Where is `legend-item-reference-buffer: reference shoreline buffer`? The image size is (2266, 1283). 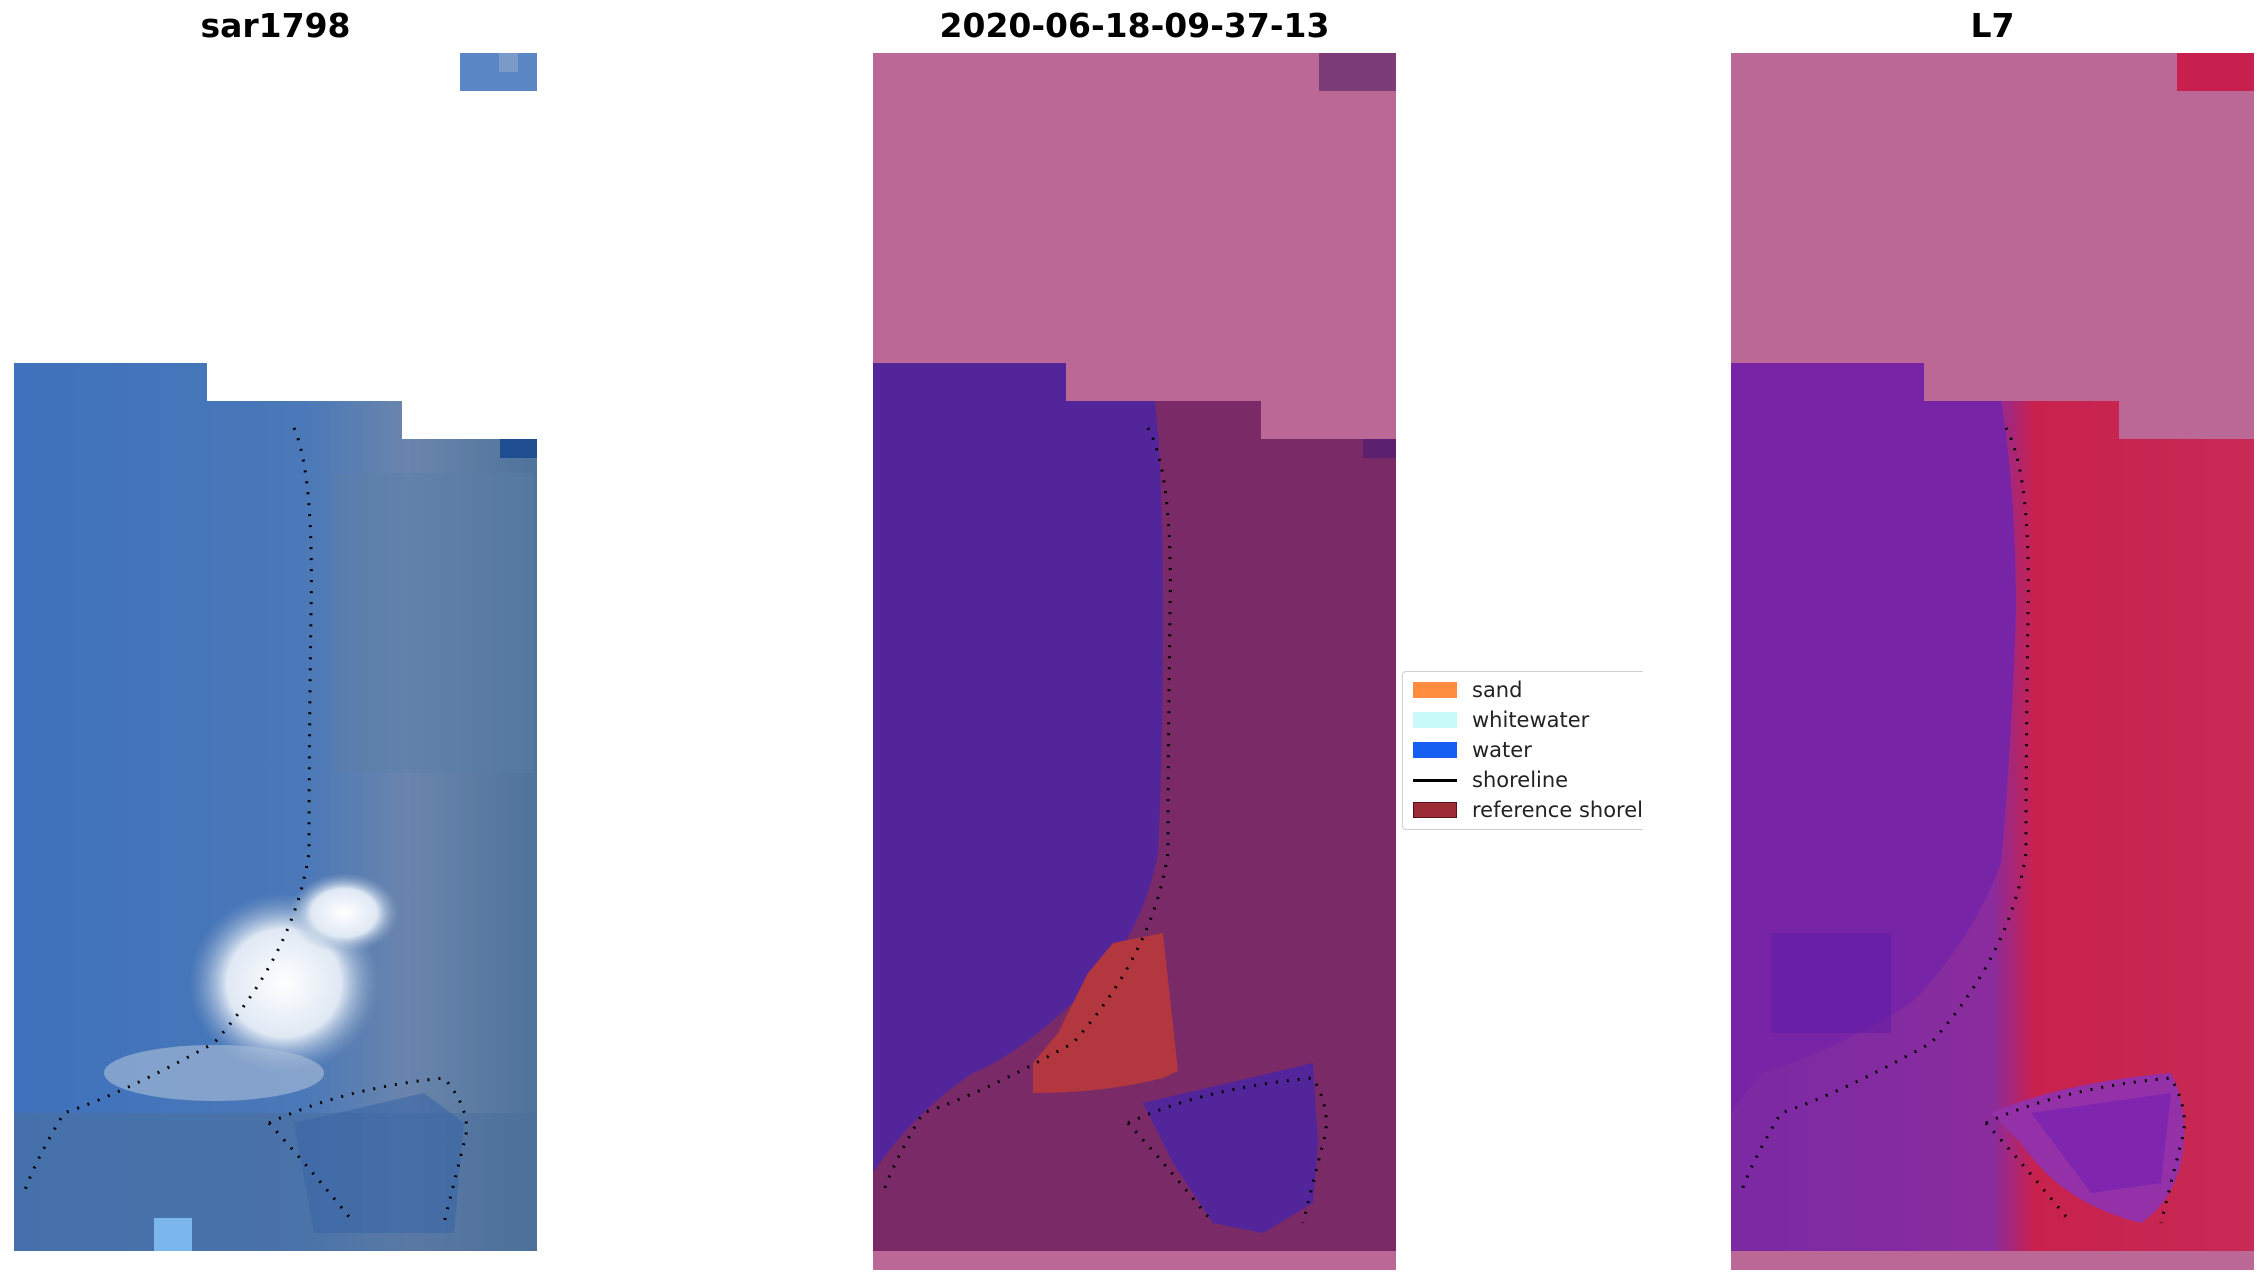 legend-item-reference-buffer: reference shoreline buffer is located at coordinates (1528, 810).